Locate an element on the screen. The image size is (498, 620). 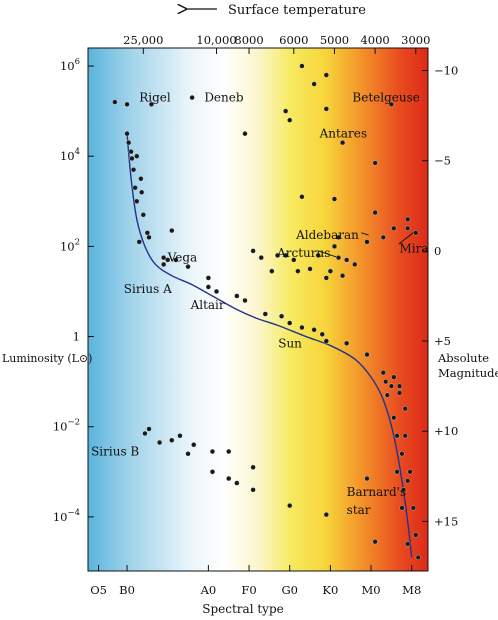
right-tick-label: 0 is located at coordinates (437, 251).